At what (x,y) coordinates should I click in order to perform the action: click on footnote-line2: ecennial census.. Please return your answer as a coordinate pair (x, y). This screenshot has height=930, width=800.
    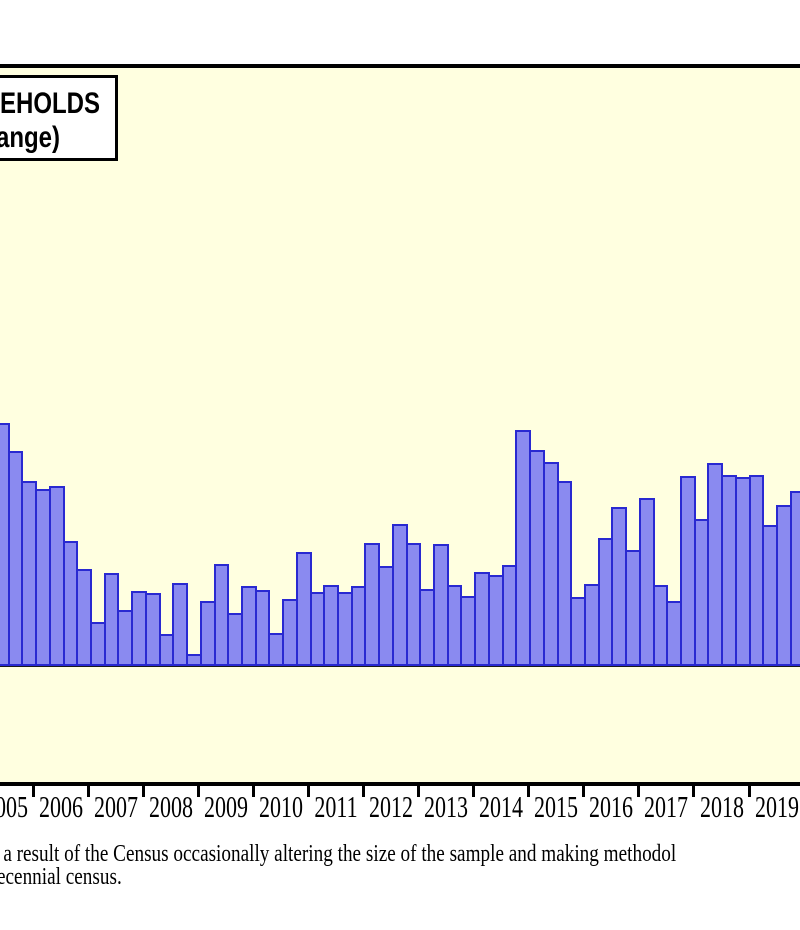
    Looking at the image, I should click on (61, 877).